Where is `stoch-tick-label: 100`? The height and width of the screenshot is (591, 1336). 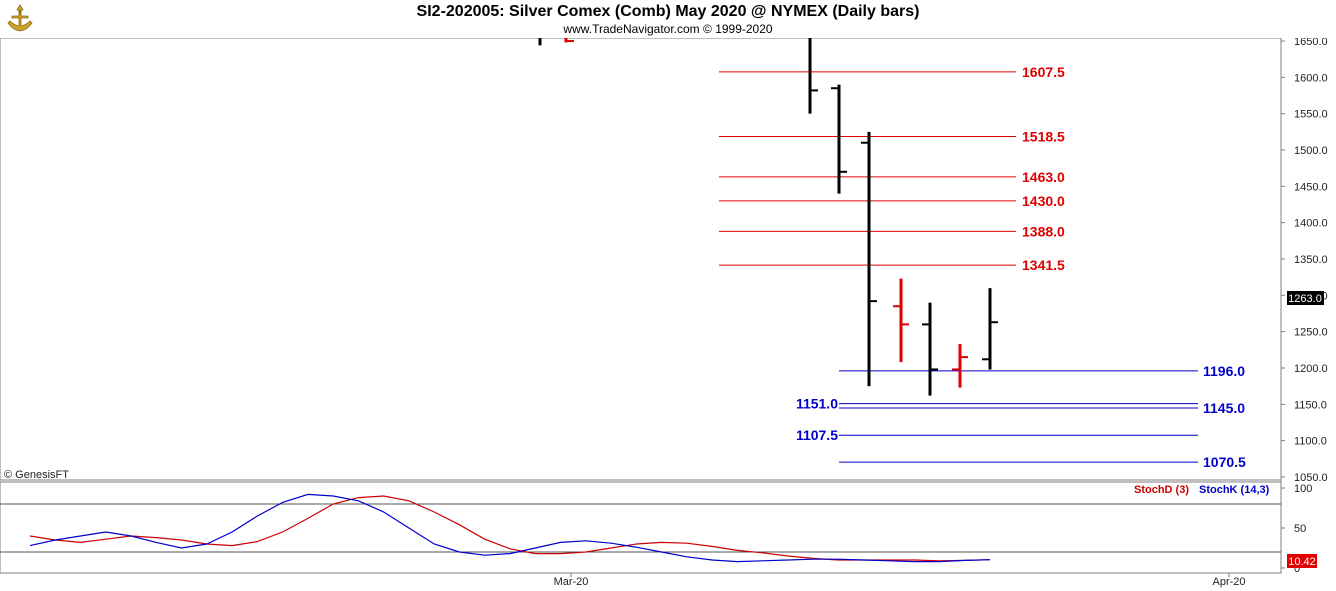 stoch-tick-label: 100 is located at coordinates (1303, 489).